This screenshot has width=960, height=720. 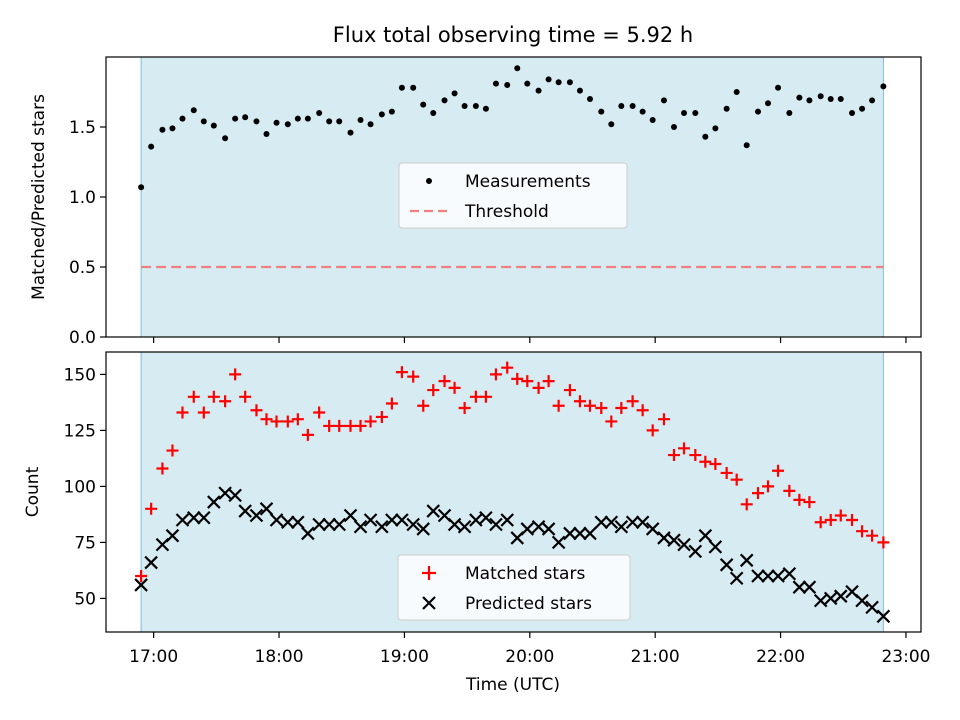 What do you see at coordinates (513, 35) in the screenshot?
I see `figure-title: Flux total observing time = 5.92 h` at bounding box center [513, 35].